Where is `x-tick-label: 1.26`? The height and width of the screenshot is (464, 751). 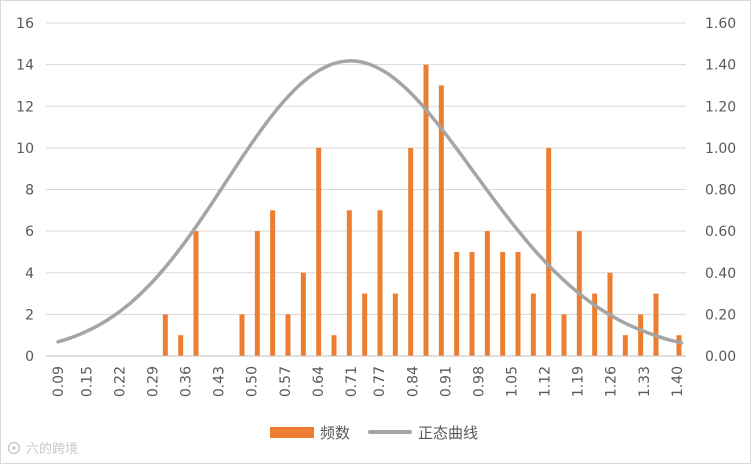 x-tick-label: 1.26 is located at coordinates (612, 381).